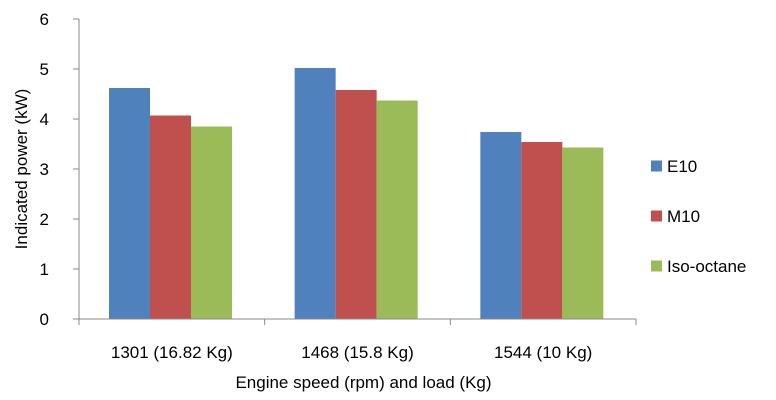 This screenshot has width=776, height=400. What do you see at coordinates (44, 119) in the screenshot?
I see `y-tick-label: 4` at bounding box center [44, 119].